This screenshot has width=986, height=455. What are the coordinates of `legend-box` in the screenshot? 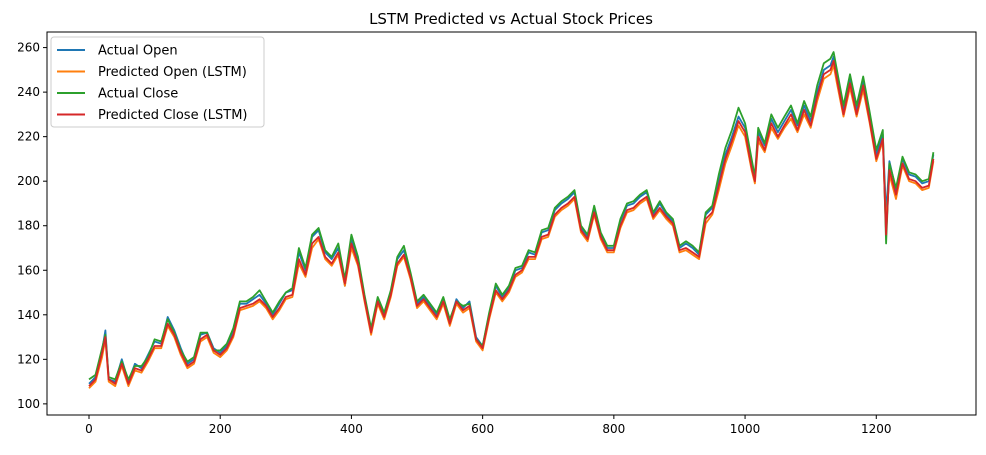 It's located at (157, 82).